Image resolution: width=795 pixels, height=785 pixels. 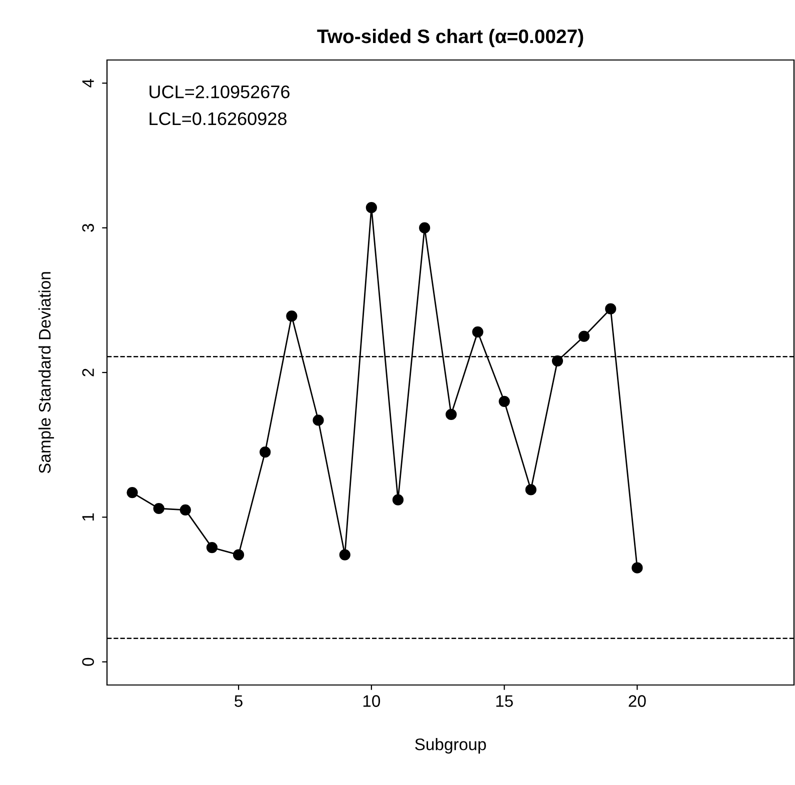 I want to click on x-tick-label: 10, so click(x=371, y=701).